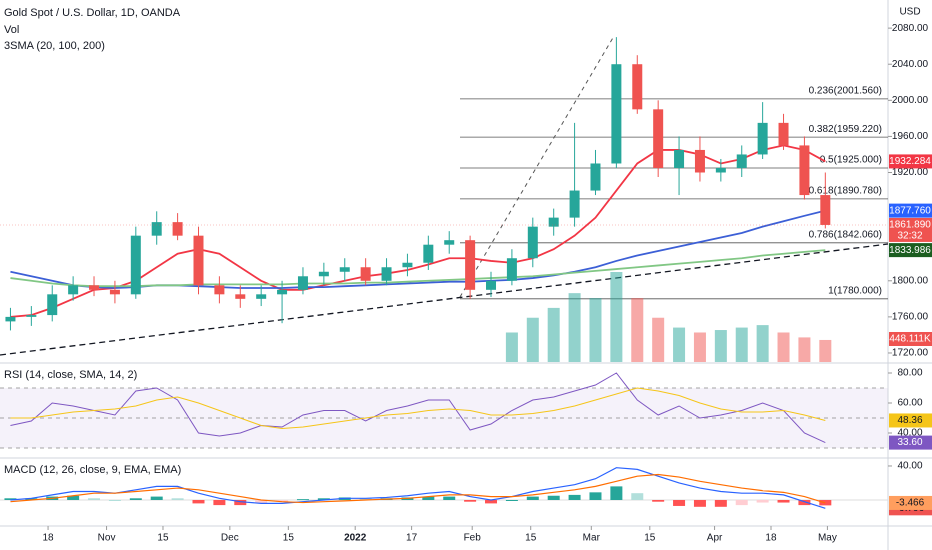 This screenshot has height=550, width=932. I want to click on y-tick-label: 2000.00, so click(910, 100).